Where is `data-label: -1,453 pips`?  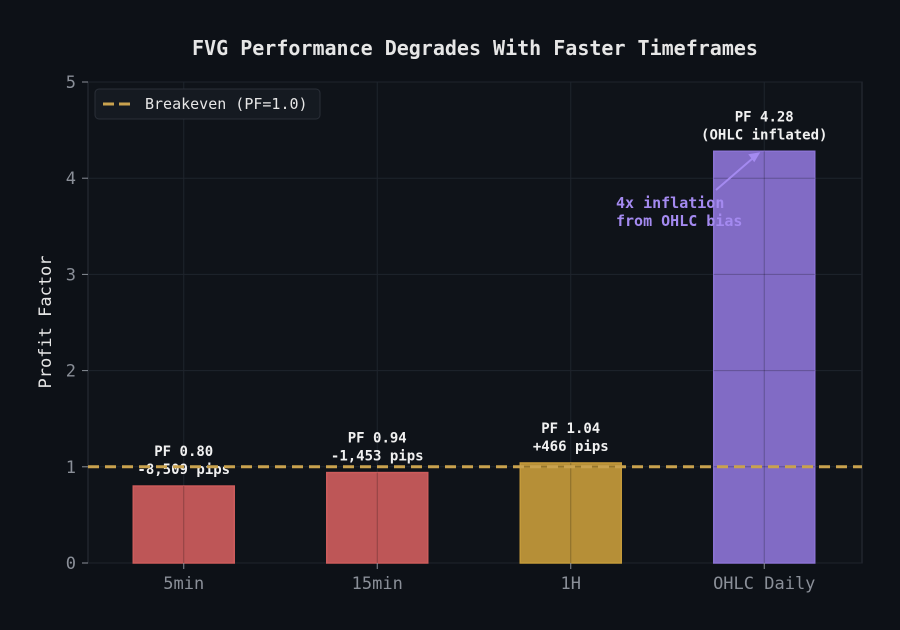 data-label: -1,453 pips is located at coordinates (377, 457).